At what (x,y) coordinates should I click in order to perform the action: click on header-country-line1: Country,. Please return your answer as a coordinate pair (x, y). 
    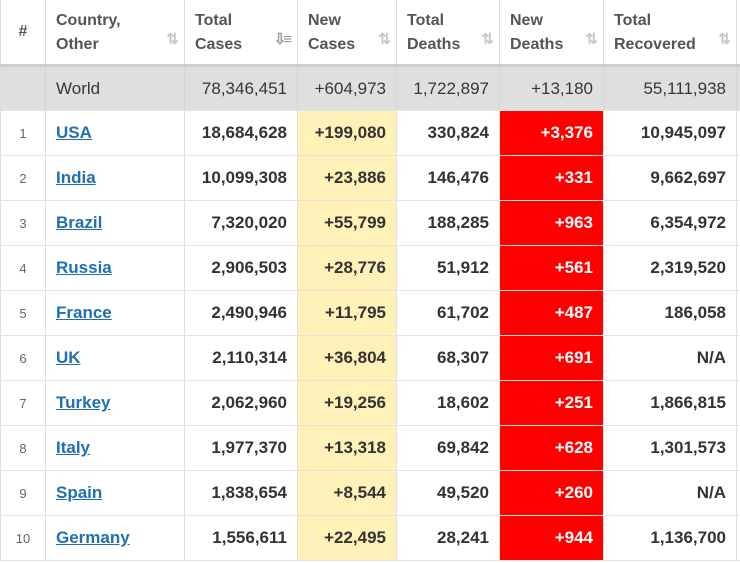
    Looking at the image, I should click on (88, 20).